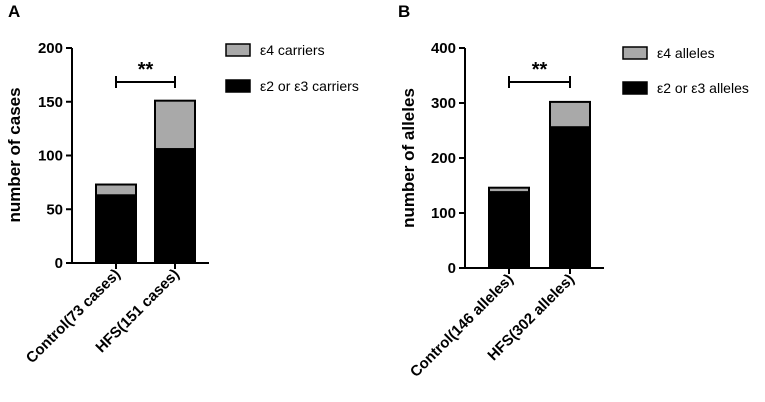  Describe the element at coordinates (14, 154) in the screenshot. I see `y-axis-label: number of cases` at that location.